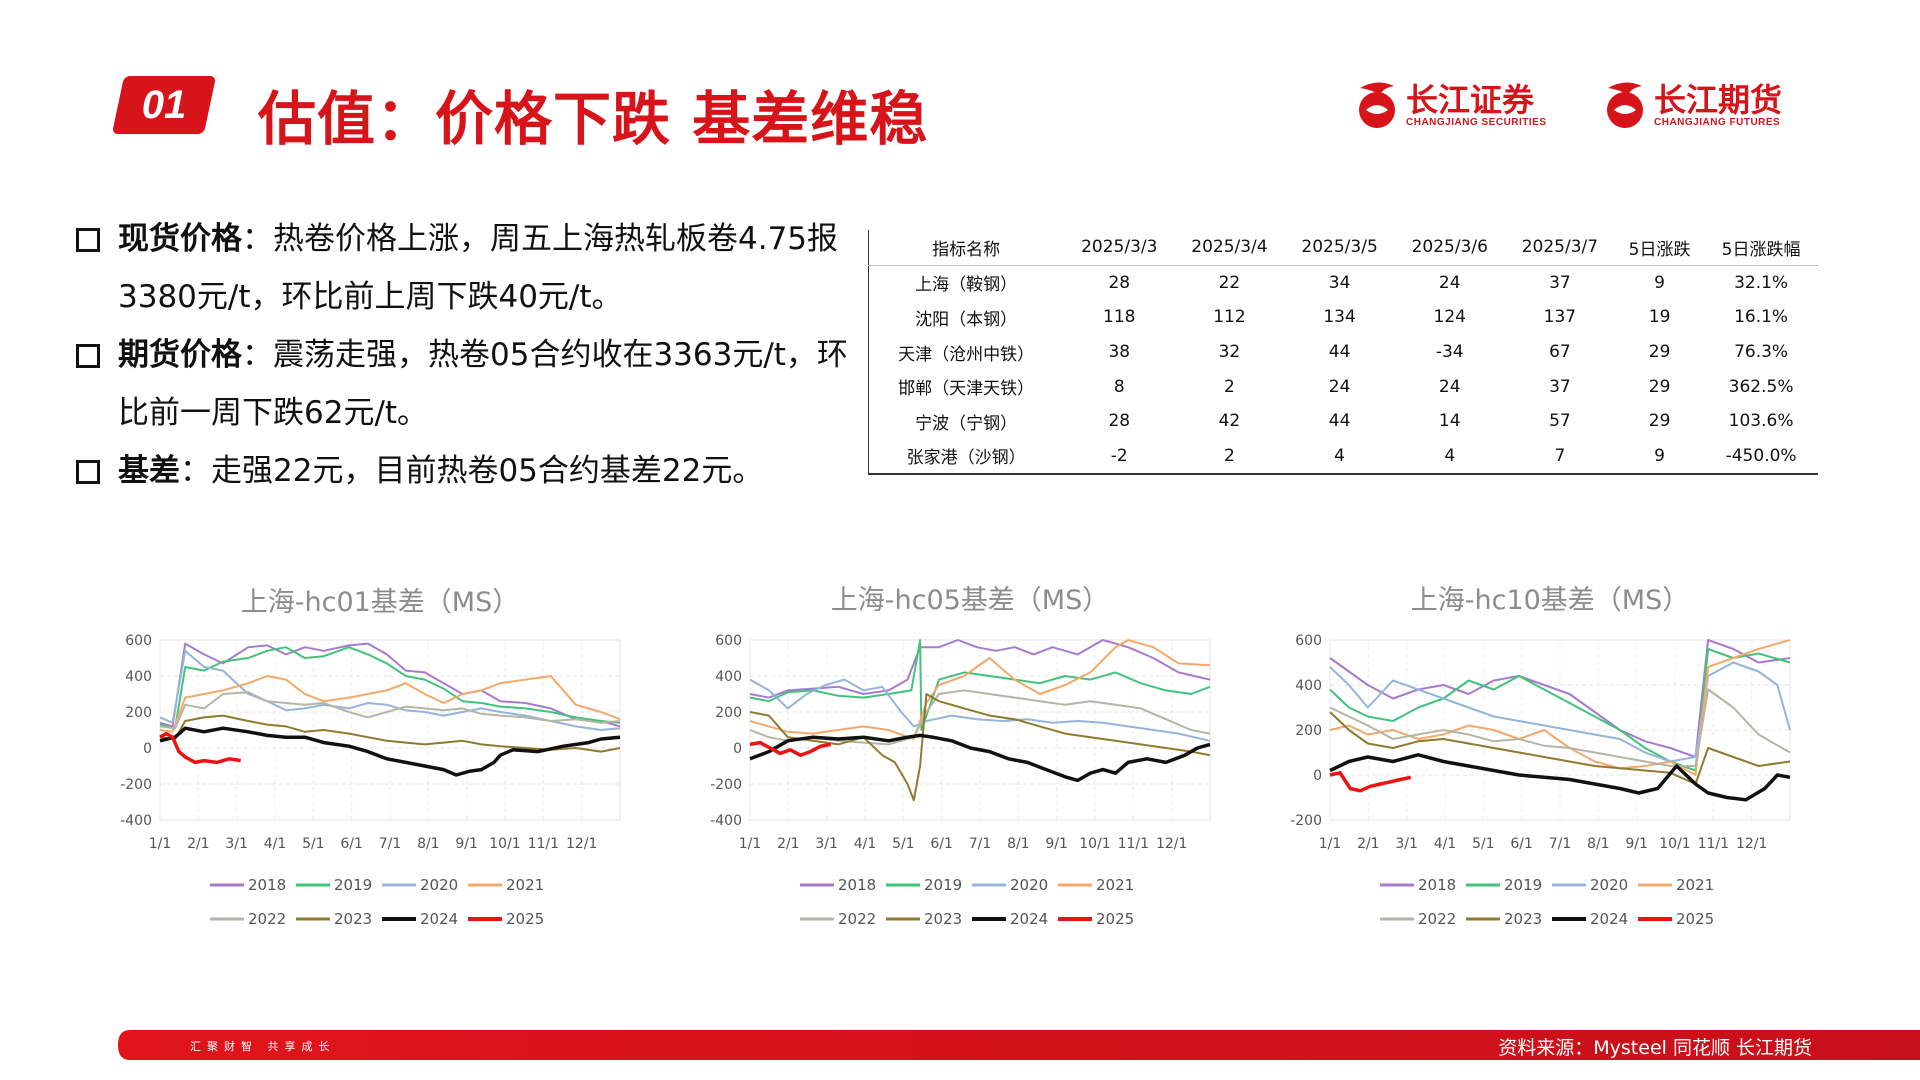 The height and width of the screenshot is (1080, 1920). I want to click on chart-title: 上海-hc10基差（MS）, so click(1550, 600).